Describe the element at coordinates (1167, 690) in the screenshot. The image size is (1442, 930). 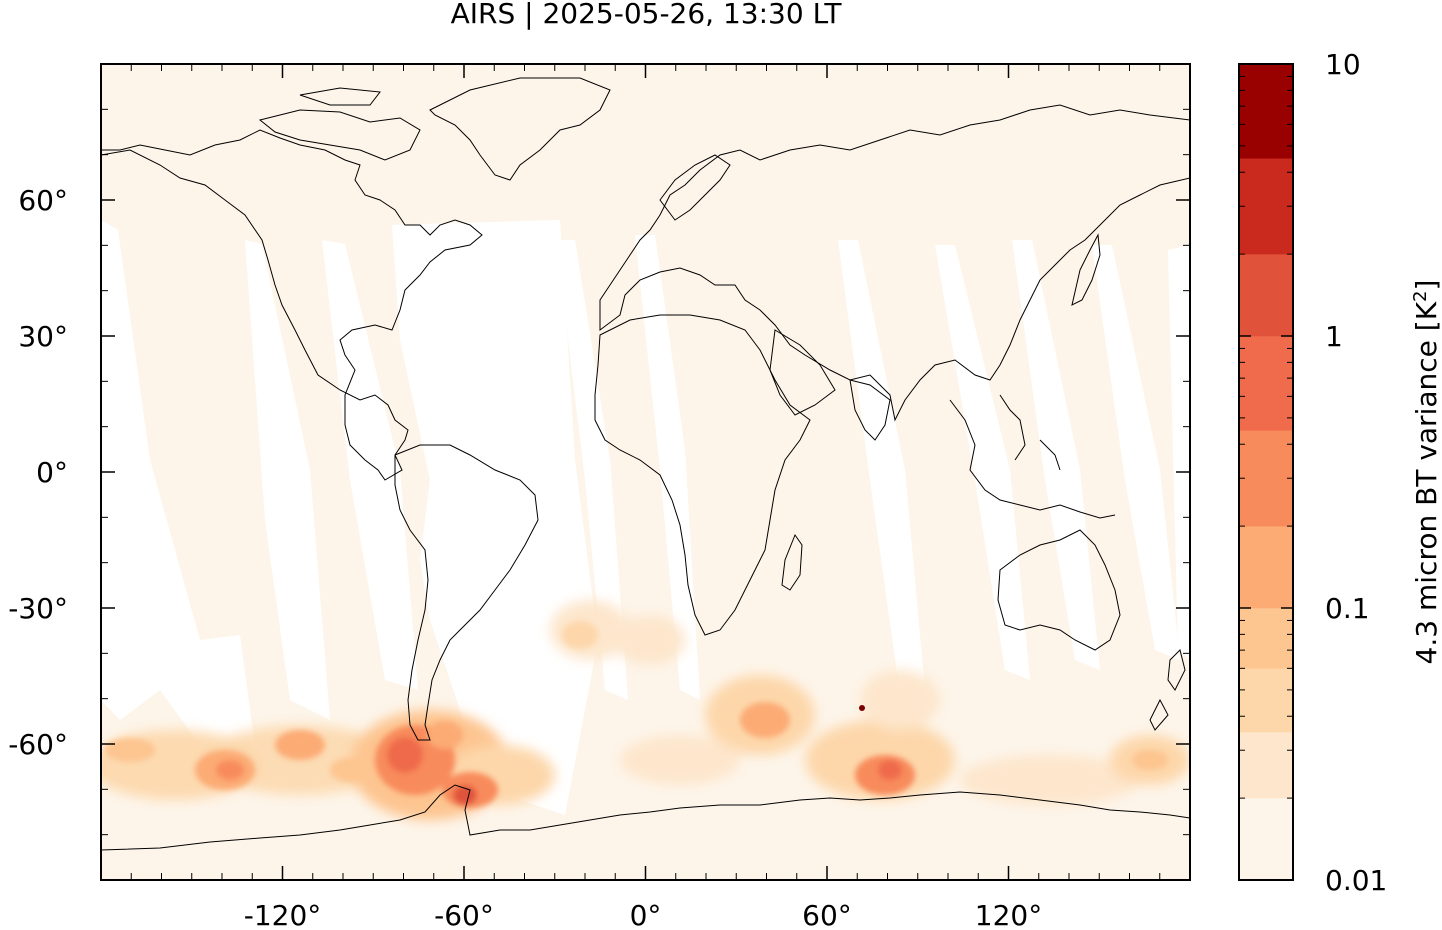
I see `coastline-new-zealand` at that location.